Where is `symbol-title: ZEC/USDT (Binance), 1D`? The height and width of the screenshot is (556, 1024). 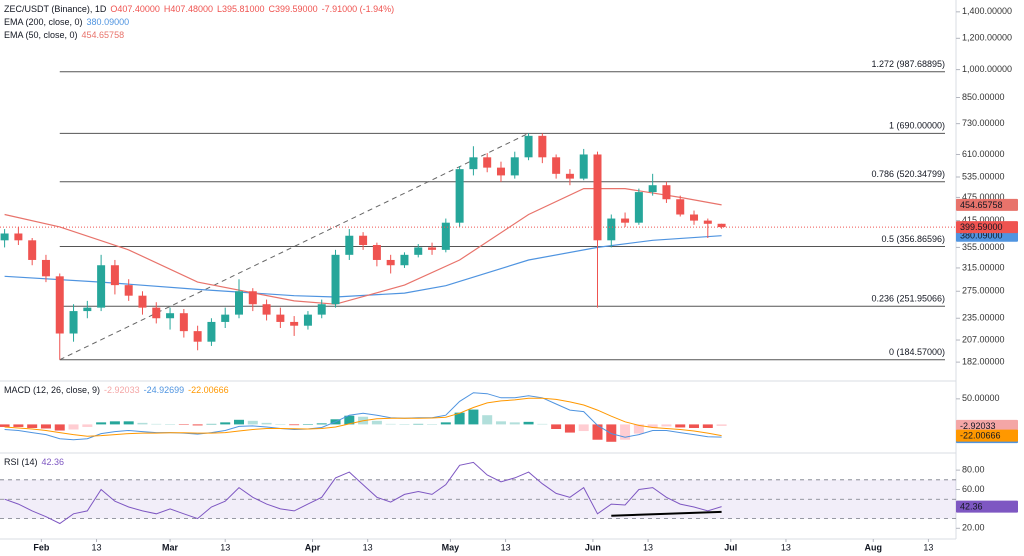 symbol-title: ZEC/USDT (Binance), 1D is located at coordinates (55, 9).